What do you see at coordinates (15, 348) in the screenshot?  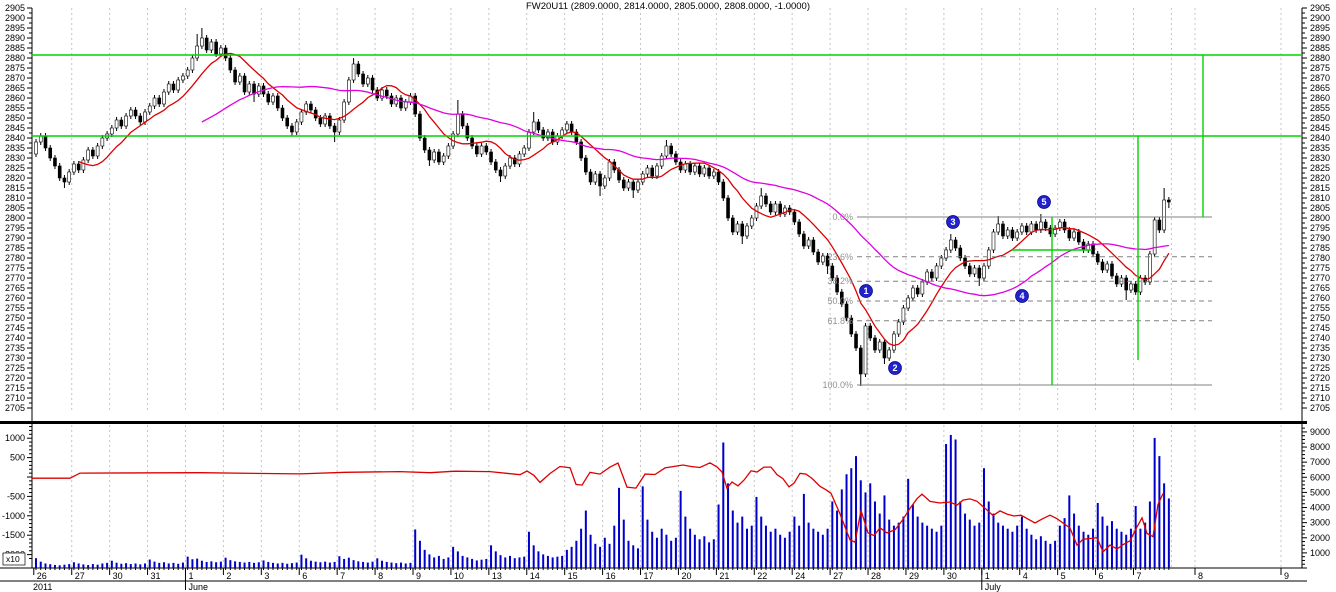 I see `svg-text: 2735` at bounding box center [15, 348].